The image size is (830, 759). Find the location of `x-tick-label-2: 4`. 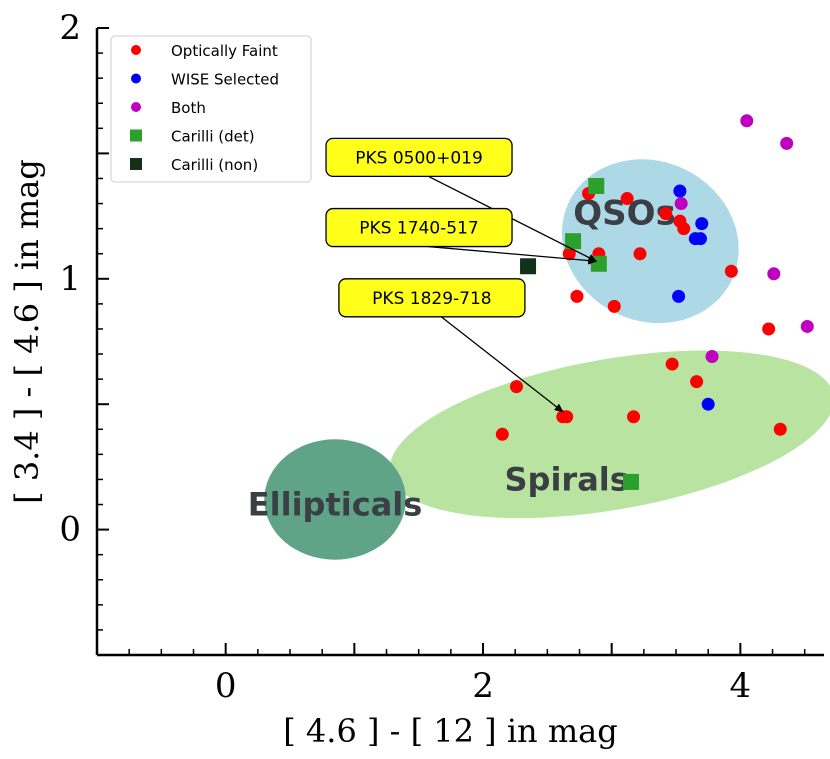

x-tick-label-2: 4 is located at coordinates (741, 686).